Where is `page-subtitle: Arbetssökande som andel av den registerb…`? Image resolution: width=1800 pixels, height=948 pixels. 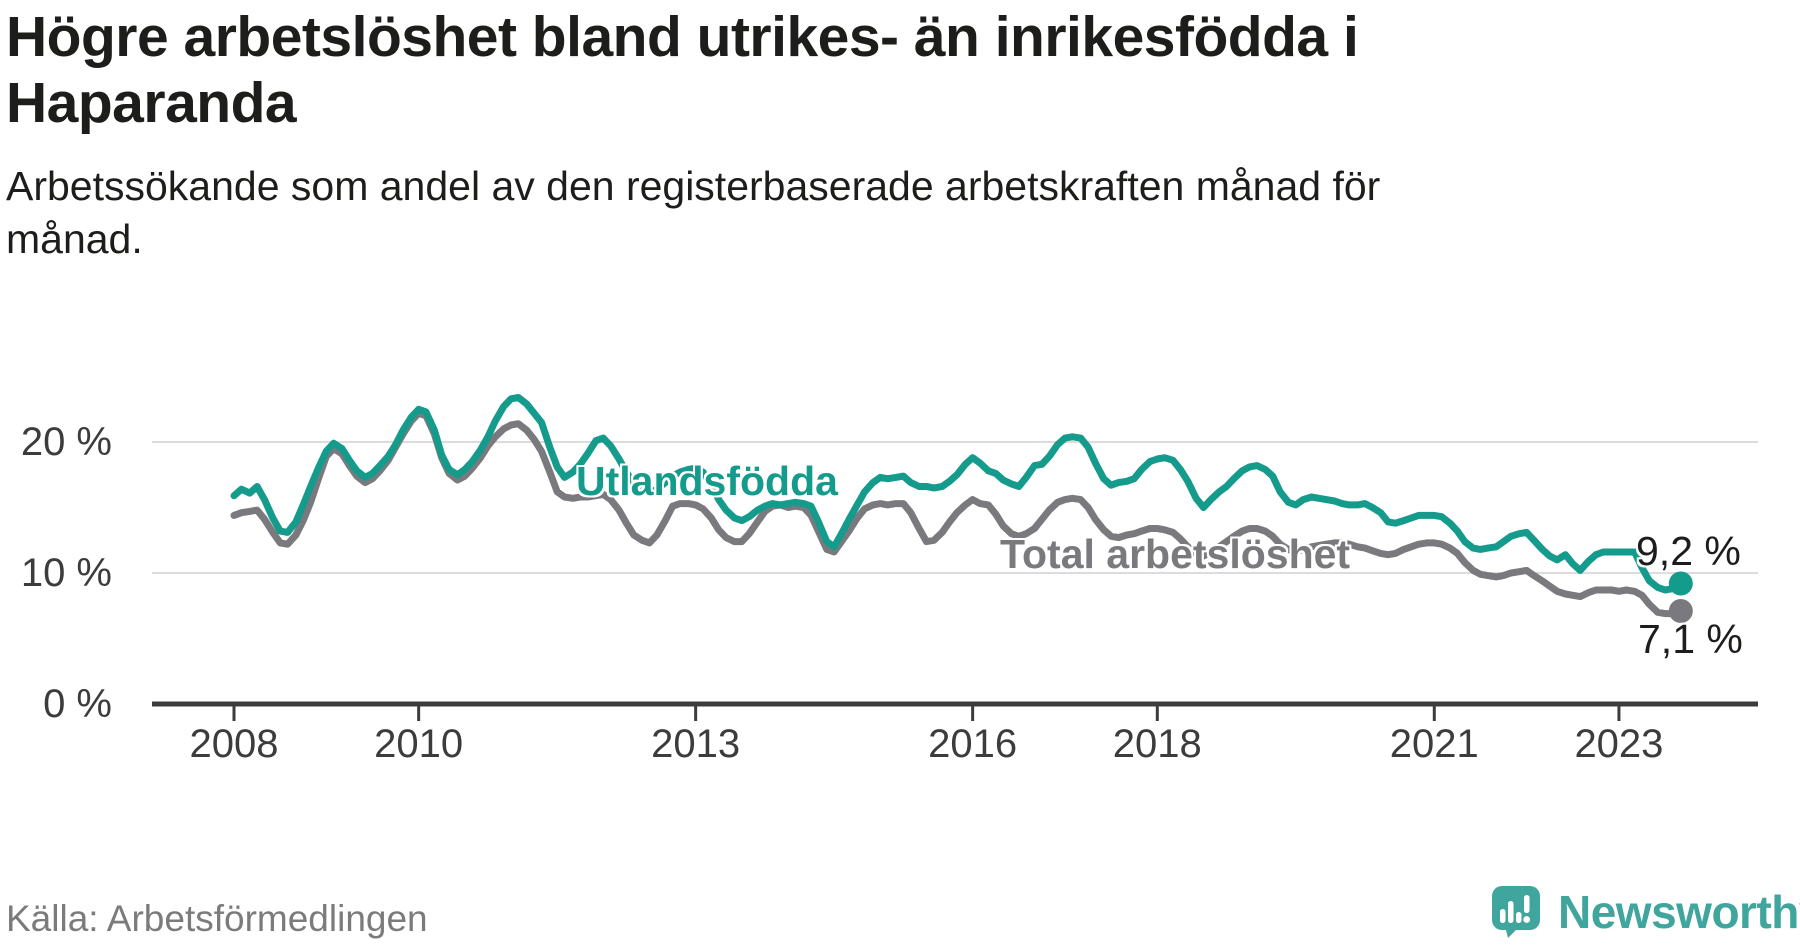 page-subtitle: Arbetssökande som andel av den registerb… is located at coordinates (693, 213).